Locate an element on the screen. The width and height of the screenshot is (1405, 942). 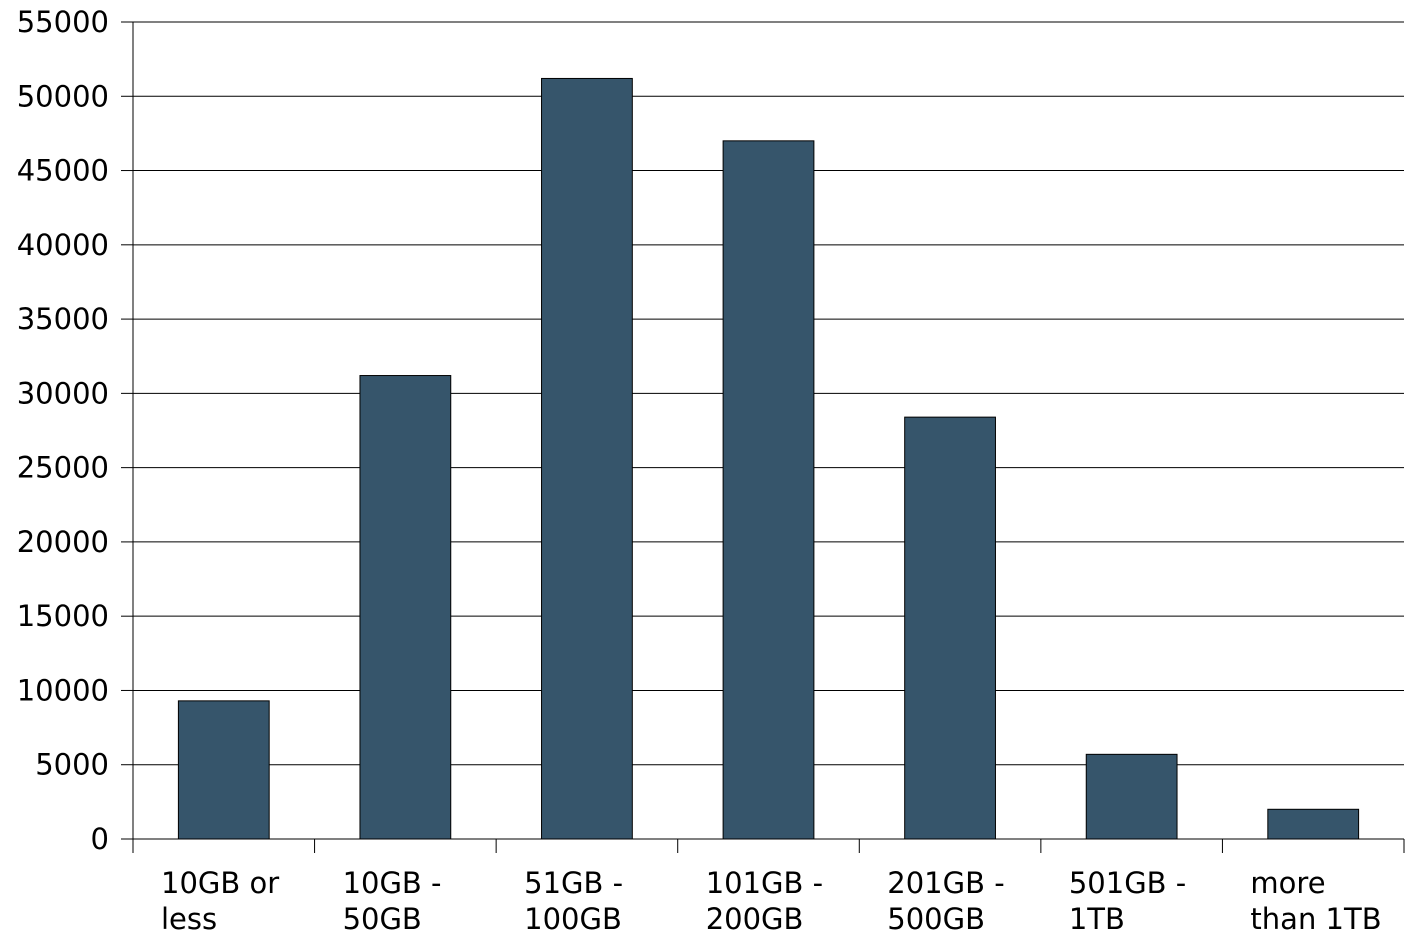
x-tick-label-line: than 1TB is located at coordinates (1315, 919).